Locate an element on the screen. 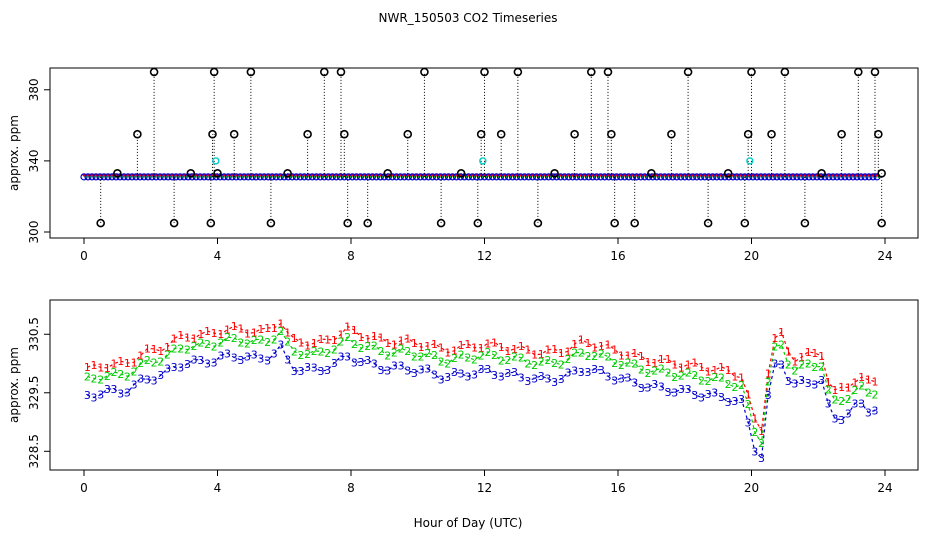  top-y-ticks: 300 340 380 is located at coordinates (38, 160).